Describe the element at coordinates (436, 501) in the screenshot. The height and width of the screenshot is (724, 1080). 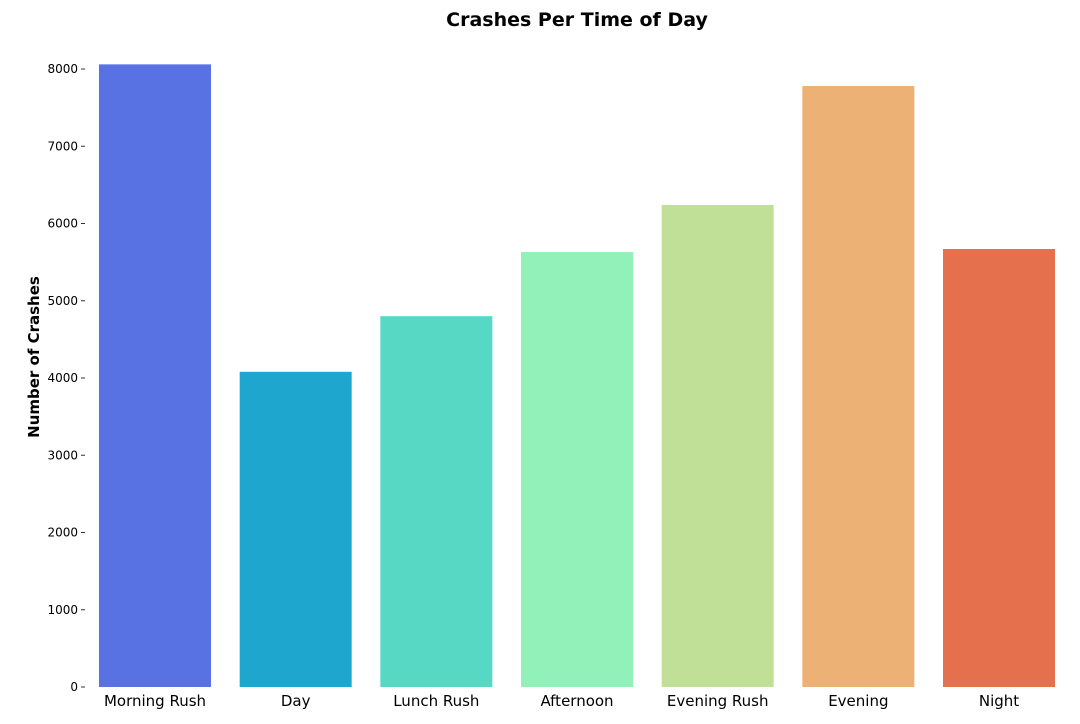
I see `bar-lunch-rush` at that location.